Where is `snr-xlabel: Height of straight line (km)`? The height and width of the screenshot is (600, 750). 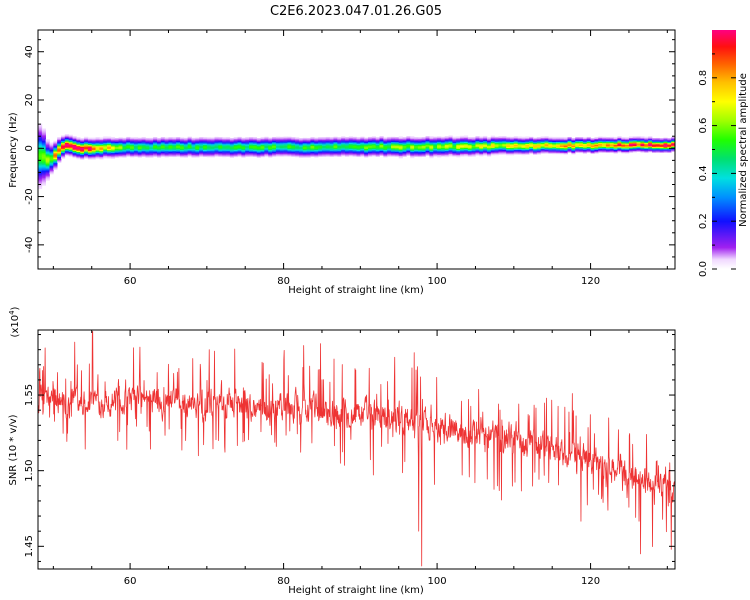
snr-xlabel: Height of straight line (km) is located at coordinates (356, 590).